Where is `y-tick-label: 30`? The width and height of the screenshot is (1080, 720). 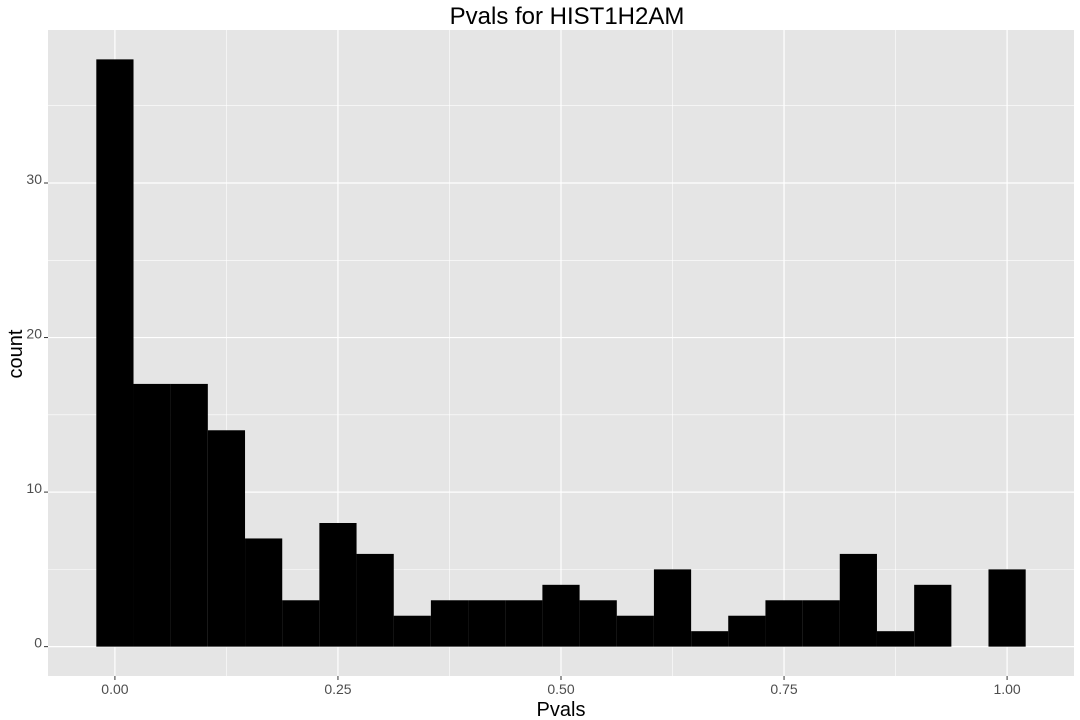 y-tick-label: 30 is located at coordinates (34, 179).